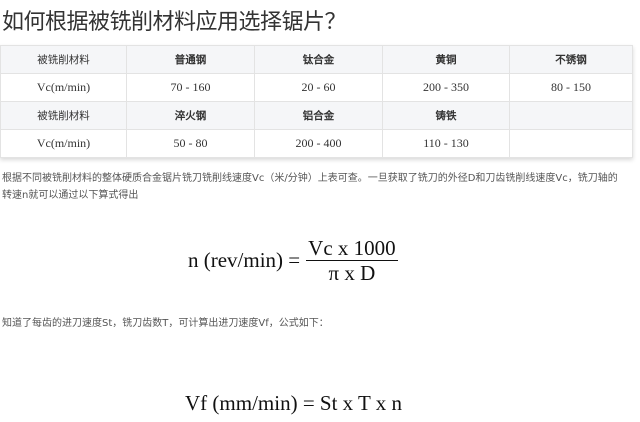  What do you see at coordinates (244, 260) in the screenshot?
I see `formula-lhs: n (rev/min) =` at bounding box center [244, 260].